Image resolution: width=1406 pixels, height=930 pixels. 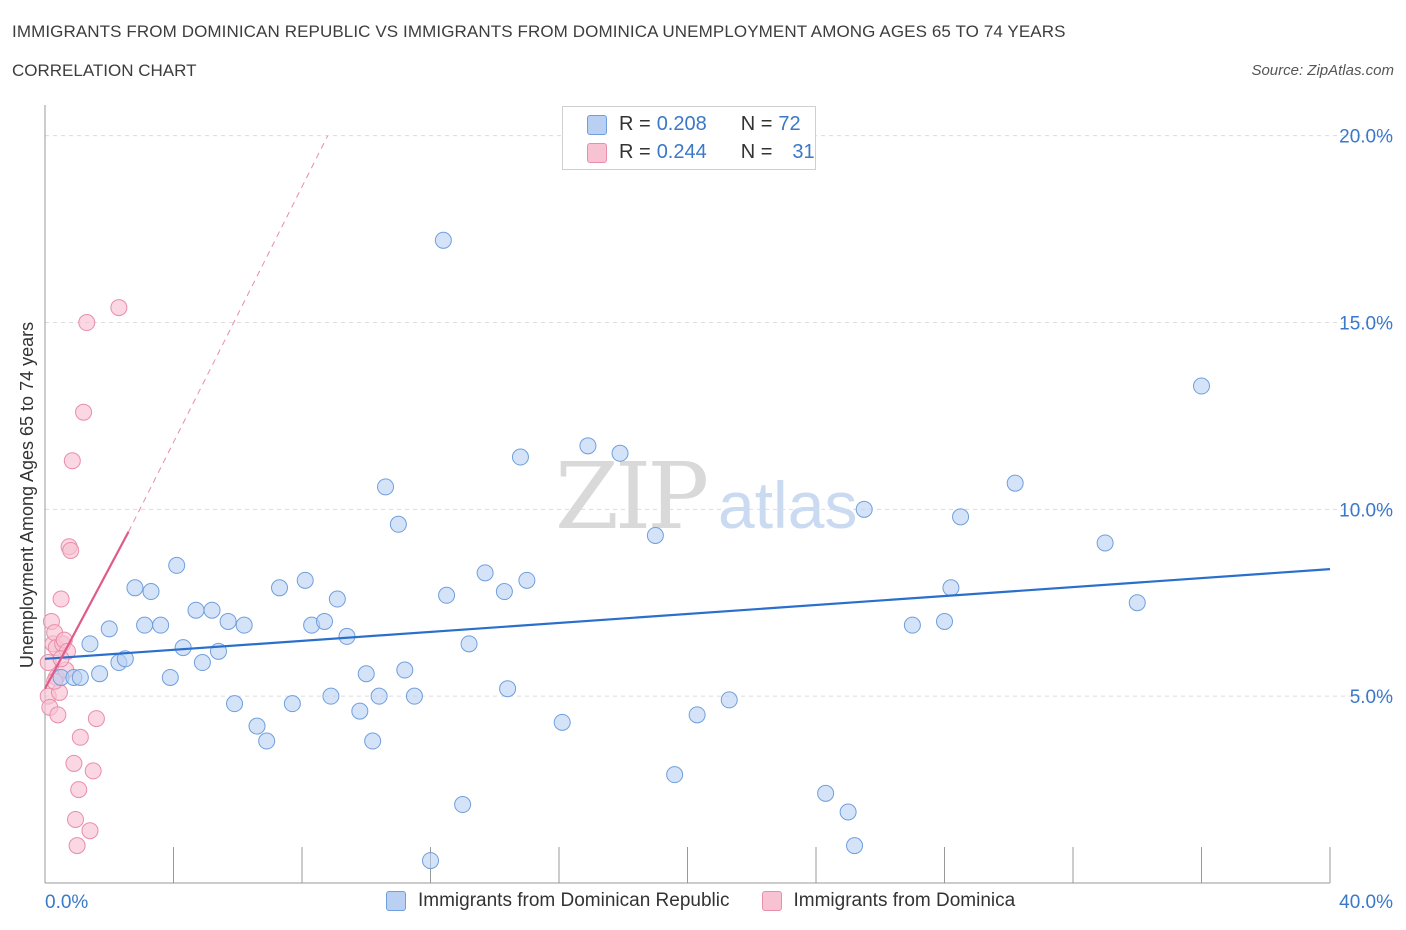 I want to click on y-tick-label: 20.0%, so click(x=1366, y=137).